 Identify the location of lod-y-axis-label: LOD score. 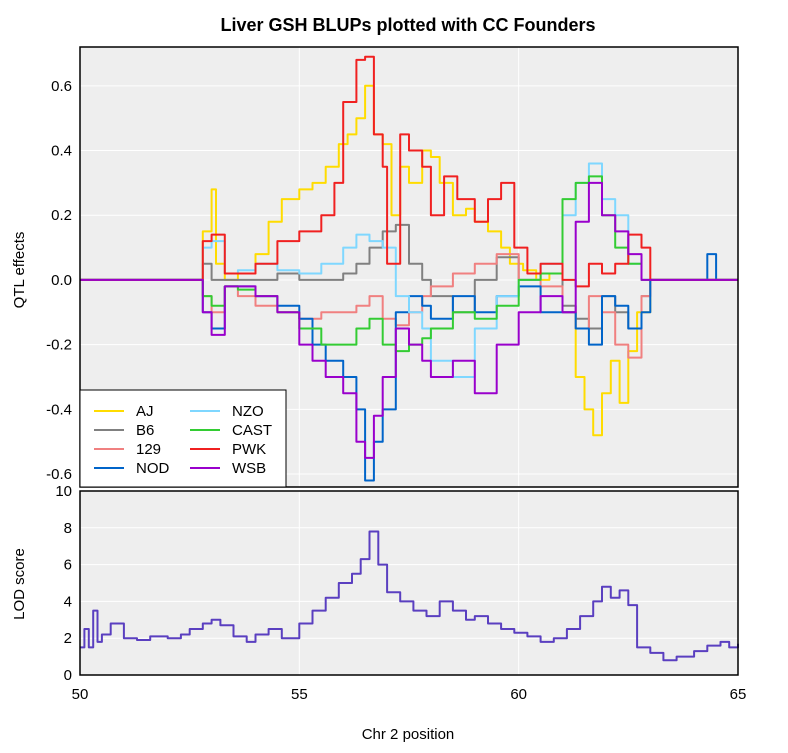
(19, 584).